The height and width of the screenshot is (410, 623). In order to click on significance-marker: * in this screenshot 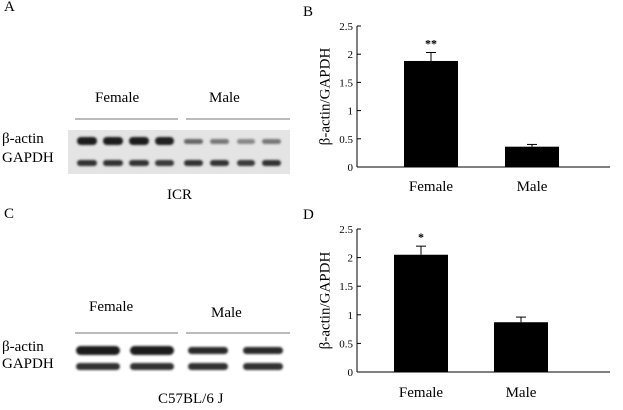, I will do `click(421, 237)`.